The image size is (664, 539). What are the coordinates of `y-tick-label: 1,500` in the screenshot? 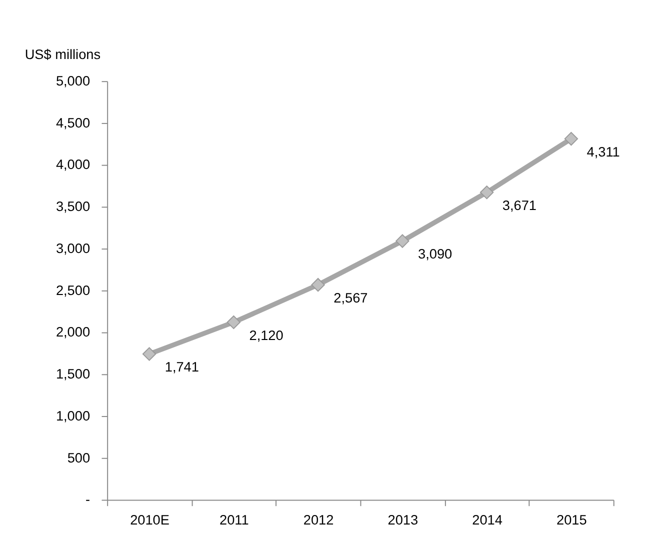 It's located at (73, 374).